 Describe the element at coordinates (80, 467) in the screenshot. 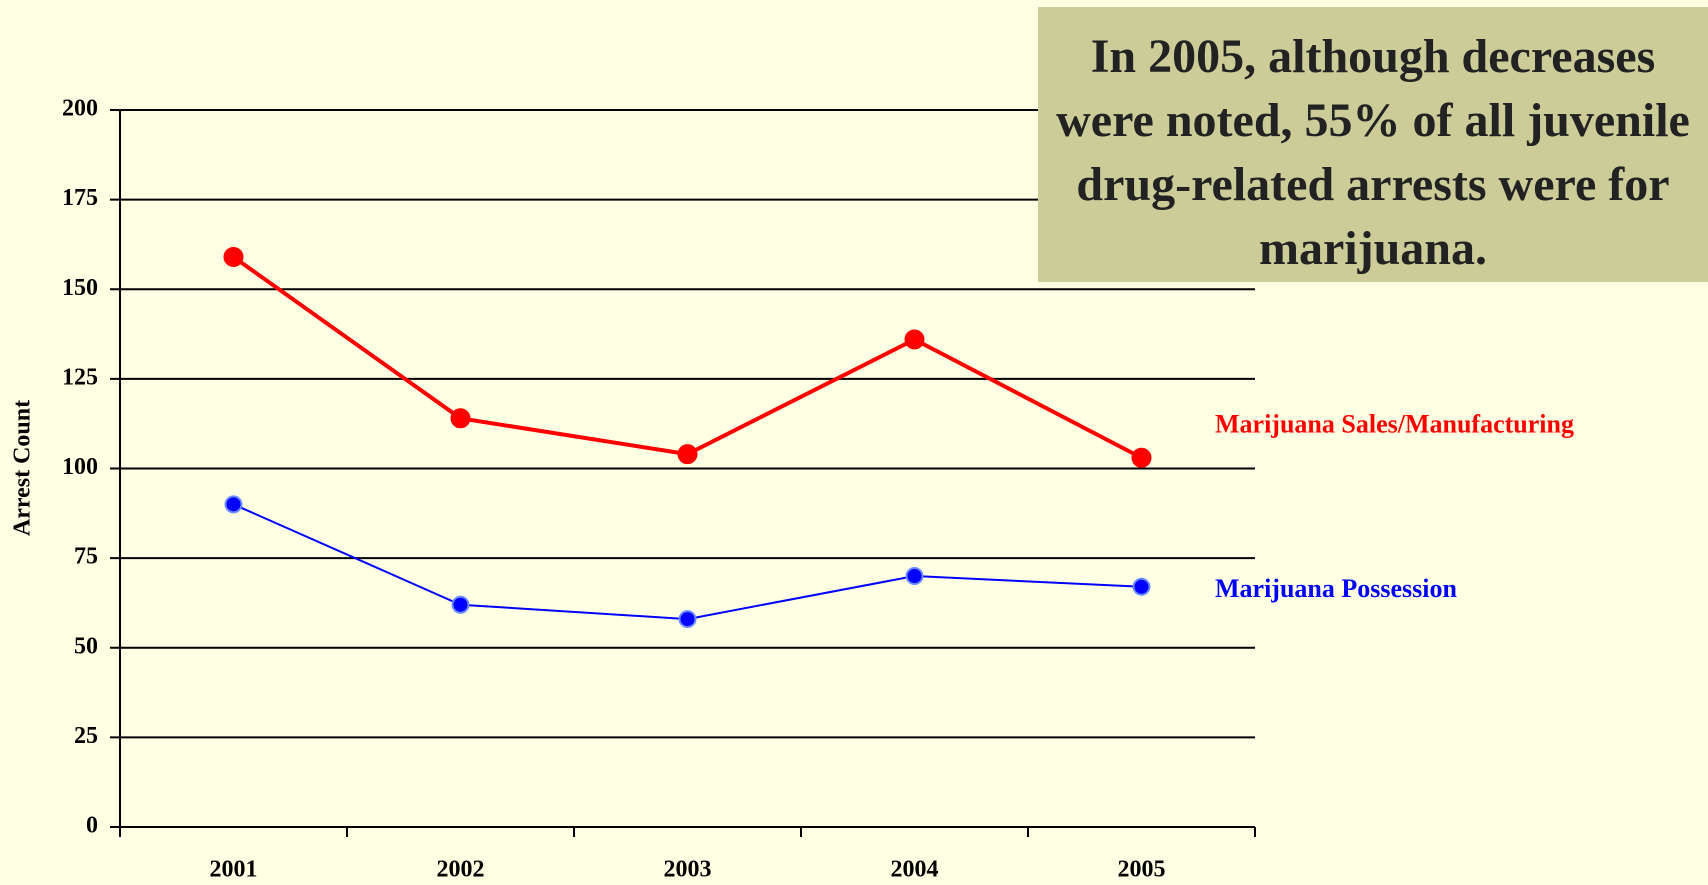

I see `y-tick-label: 100` at that location.